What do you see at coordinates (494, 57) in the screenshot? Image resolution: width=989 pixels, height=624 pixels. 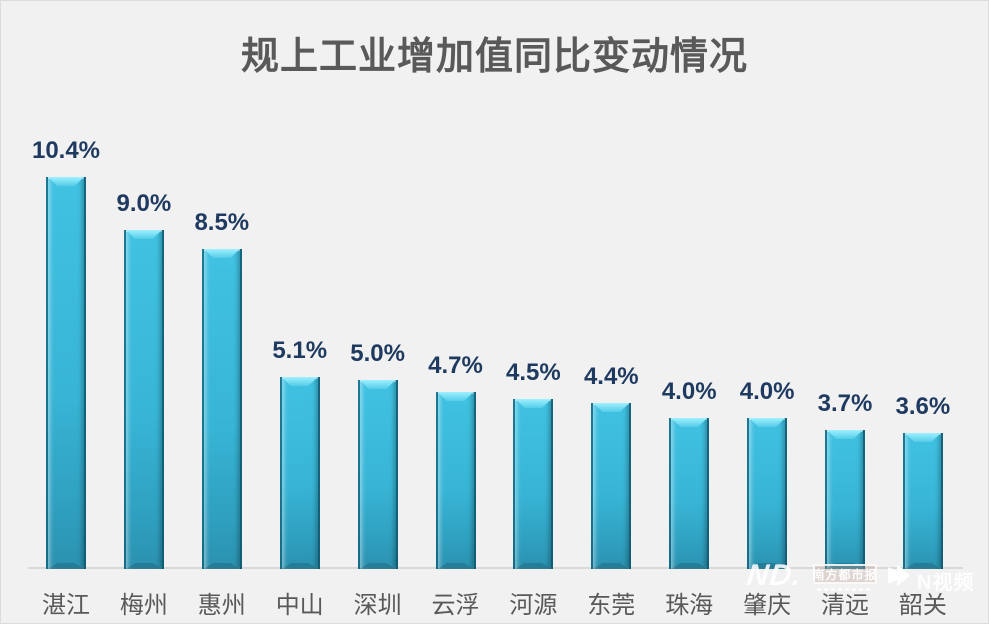 I see `chart-title: 规上工业增加值同比变动情况` at bounding box center [494, 57].